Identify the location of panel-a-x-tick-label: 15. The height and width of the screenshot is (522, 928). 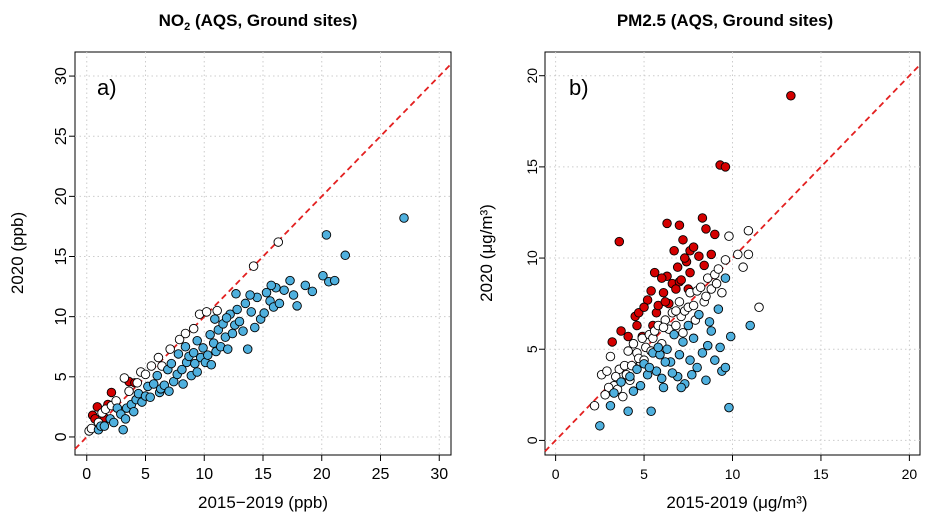
(263, 474).